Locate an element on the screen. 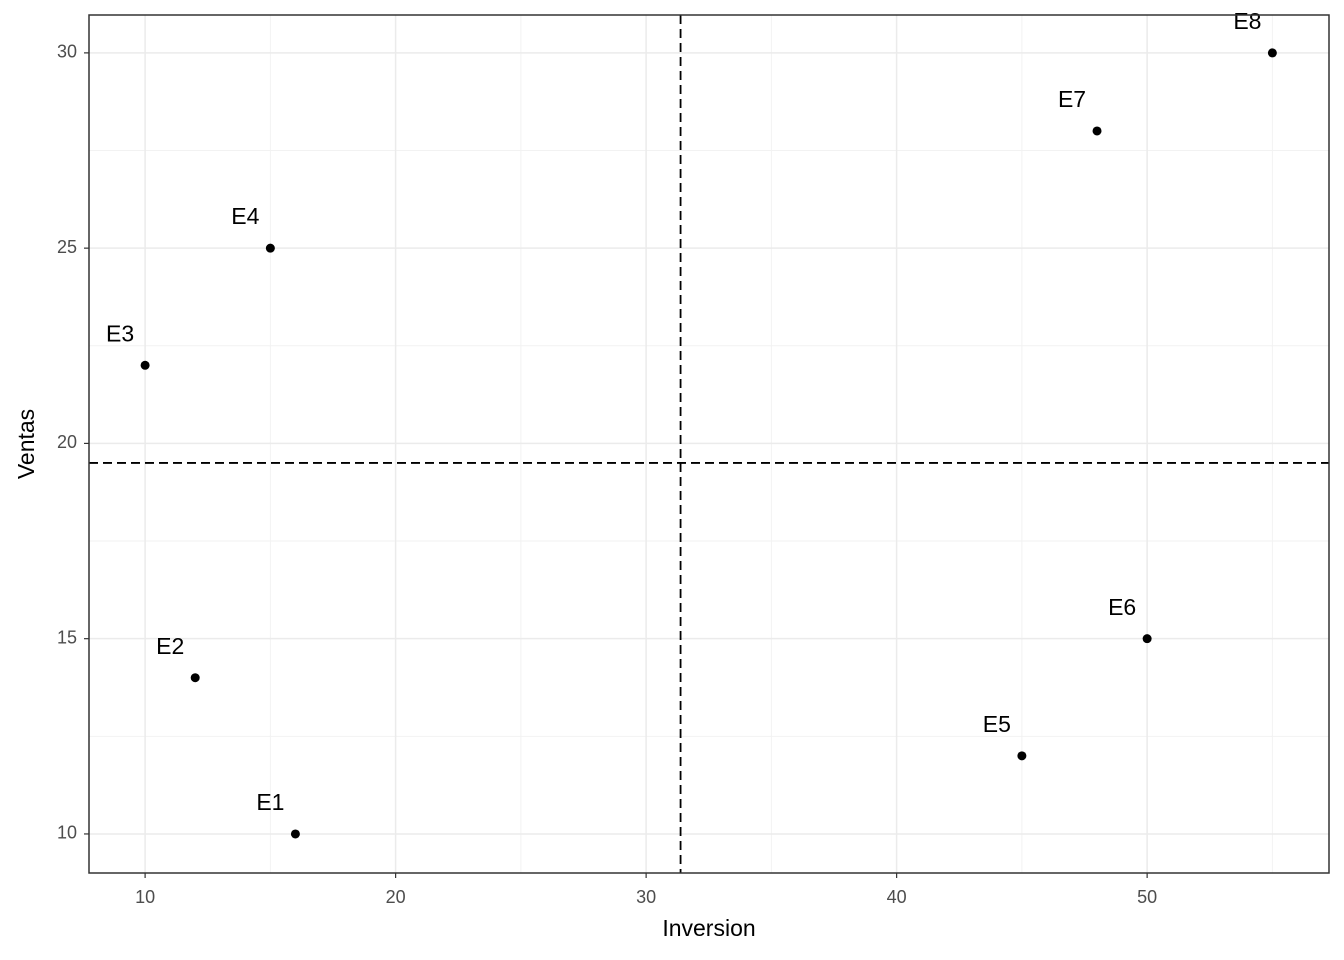 This screenshot has height=960, width=1344. x-tick-label: 20 is located at coordinates (396, 897).